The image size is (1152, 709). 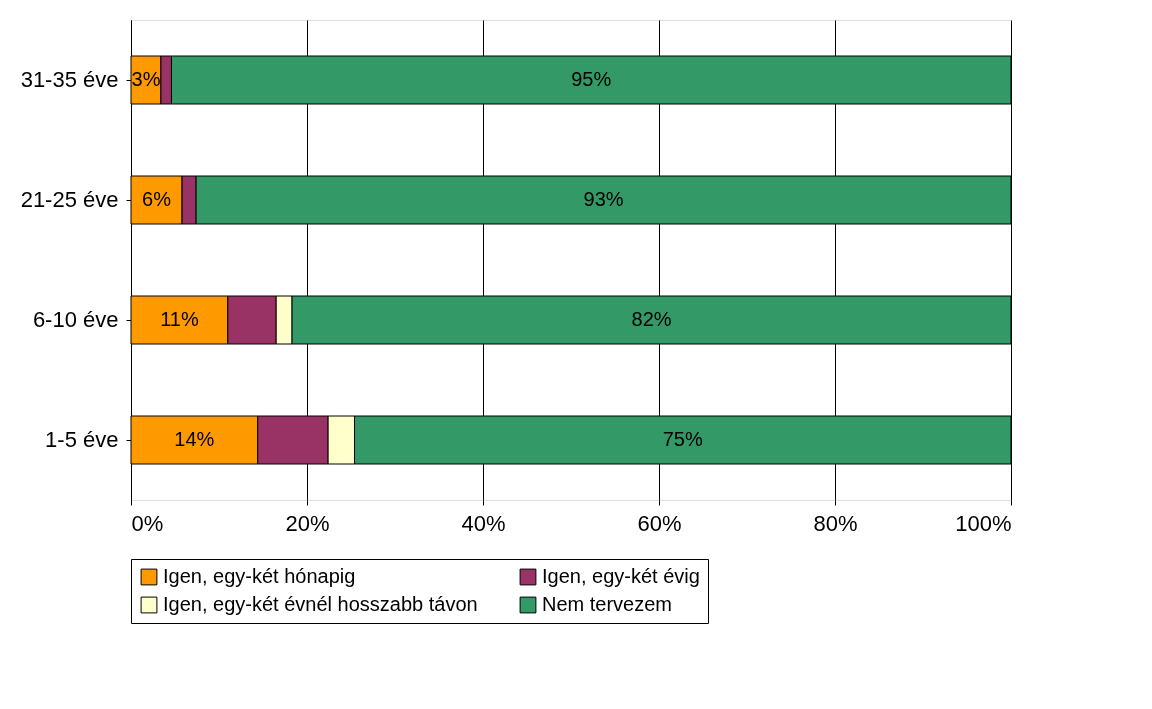 What do you see at coordinates (82, 439) in the screenshot?
I see `y-tick-label: 1-5 éve` at bounding box center [82, 439].